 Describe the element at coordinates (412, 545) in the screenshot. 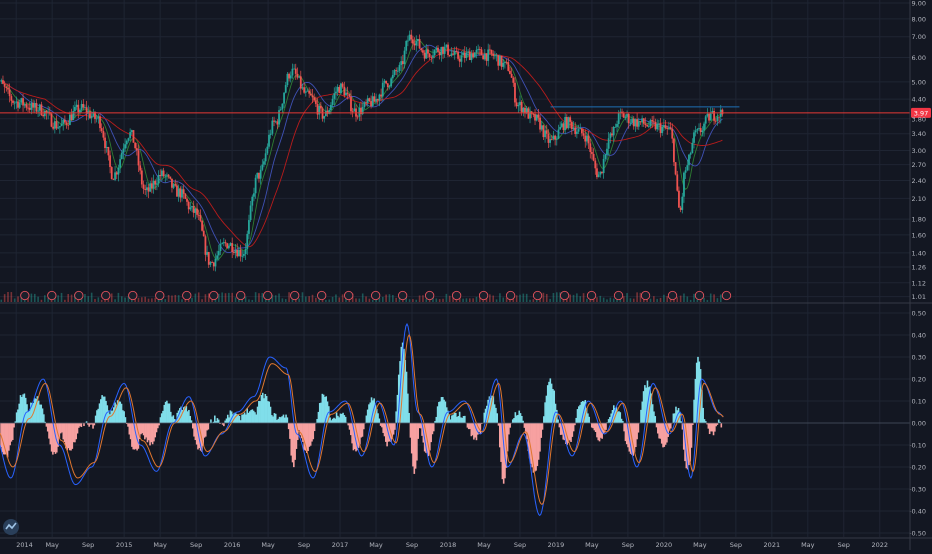

I see `time-tick-label: Sep` at that location.